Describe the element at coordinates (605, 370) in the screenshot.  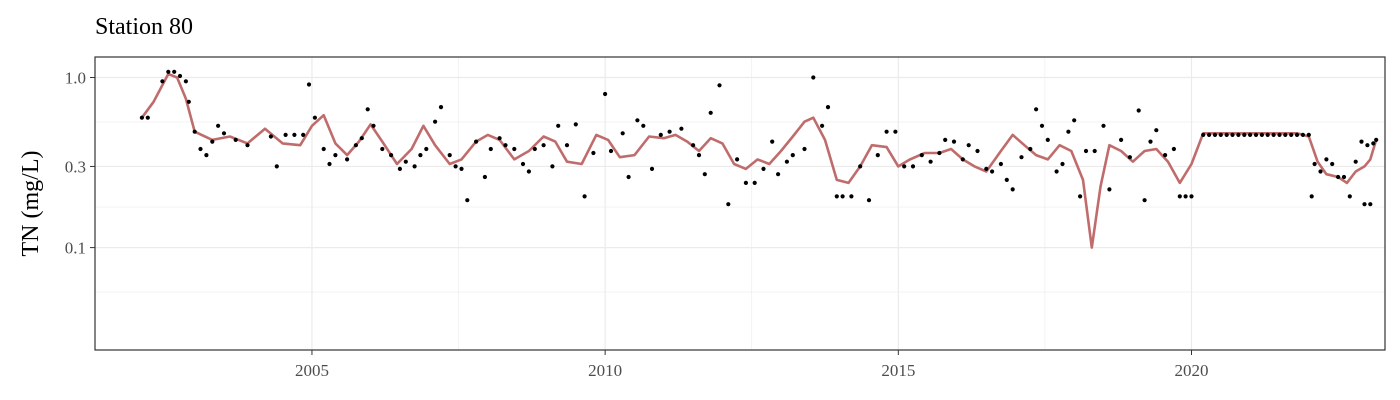
I see `x-tick-label: 2010` at that location.